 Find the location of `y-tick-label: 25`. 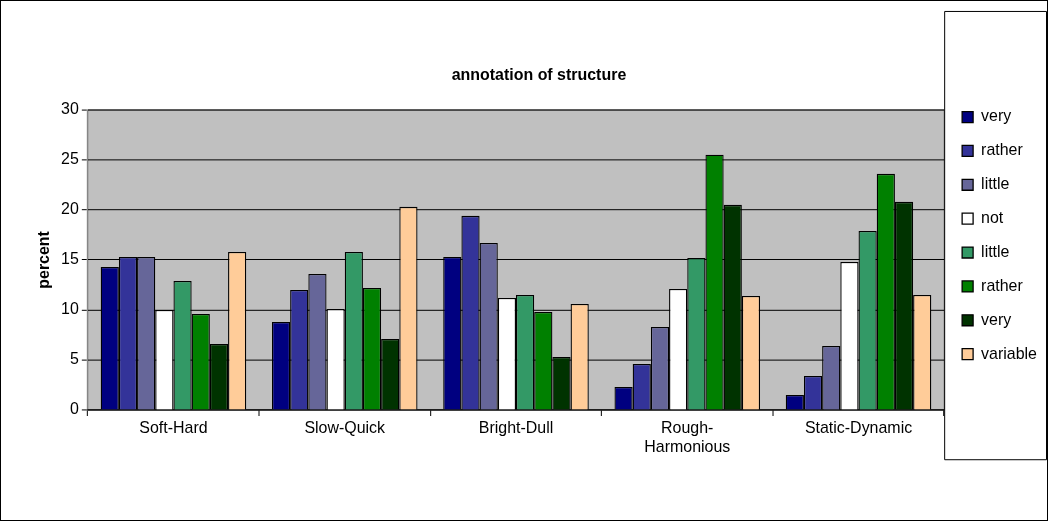

y-tick-label: 25 is located at coordinates (70, 159).